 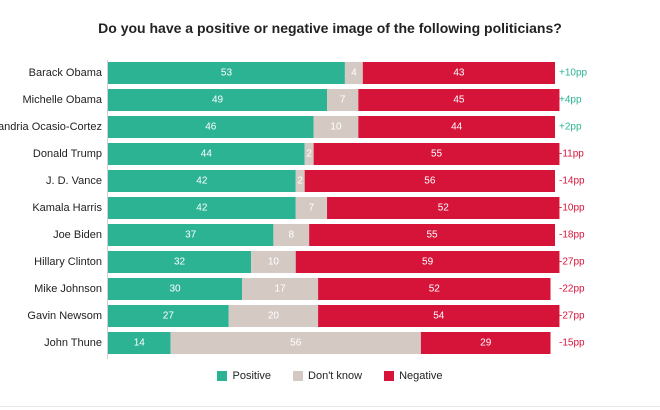 I want to click on bar-don-t-know-barack-obama, so click(x=353, y=73).